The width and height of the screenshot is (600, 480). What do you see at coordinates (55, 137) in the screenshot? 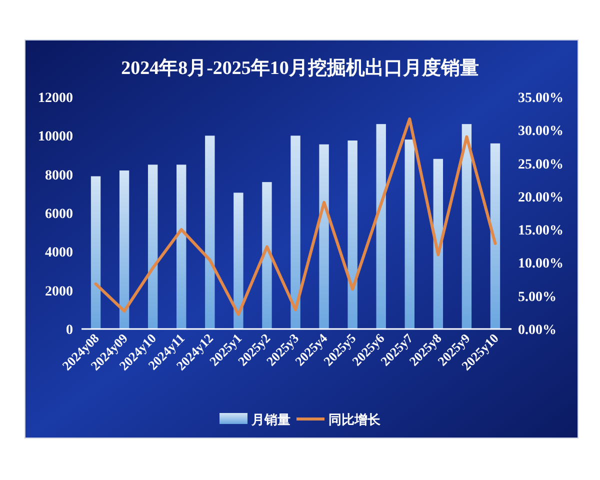
I see `y-tick-label: 10000` at bounding box center [55, 137].